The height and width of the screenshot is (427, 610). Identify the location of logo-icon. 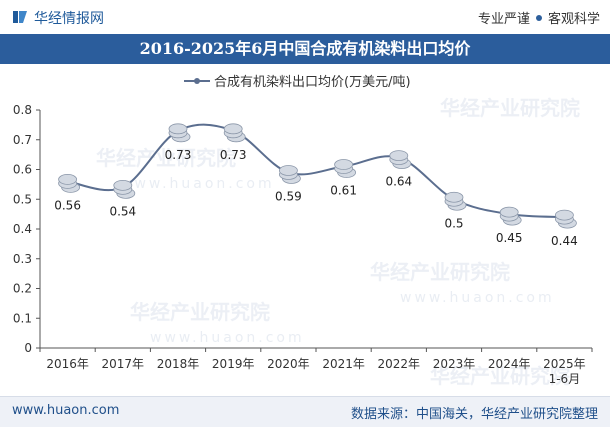
(20, 17).